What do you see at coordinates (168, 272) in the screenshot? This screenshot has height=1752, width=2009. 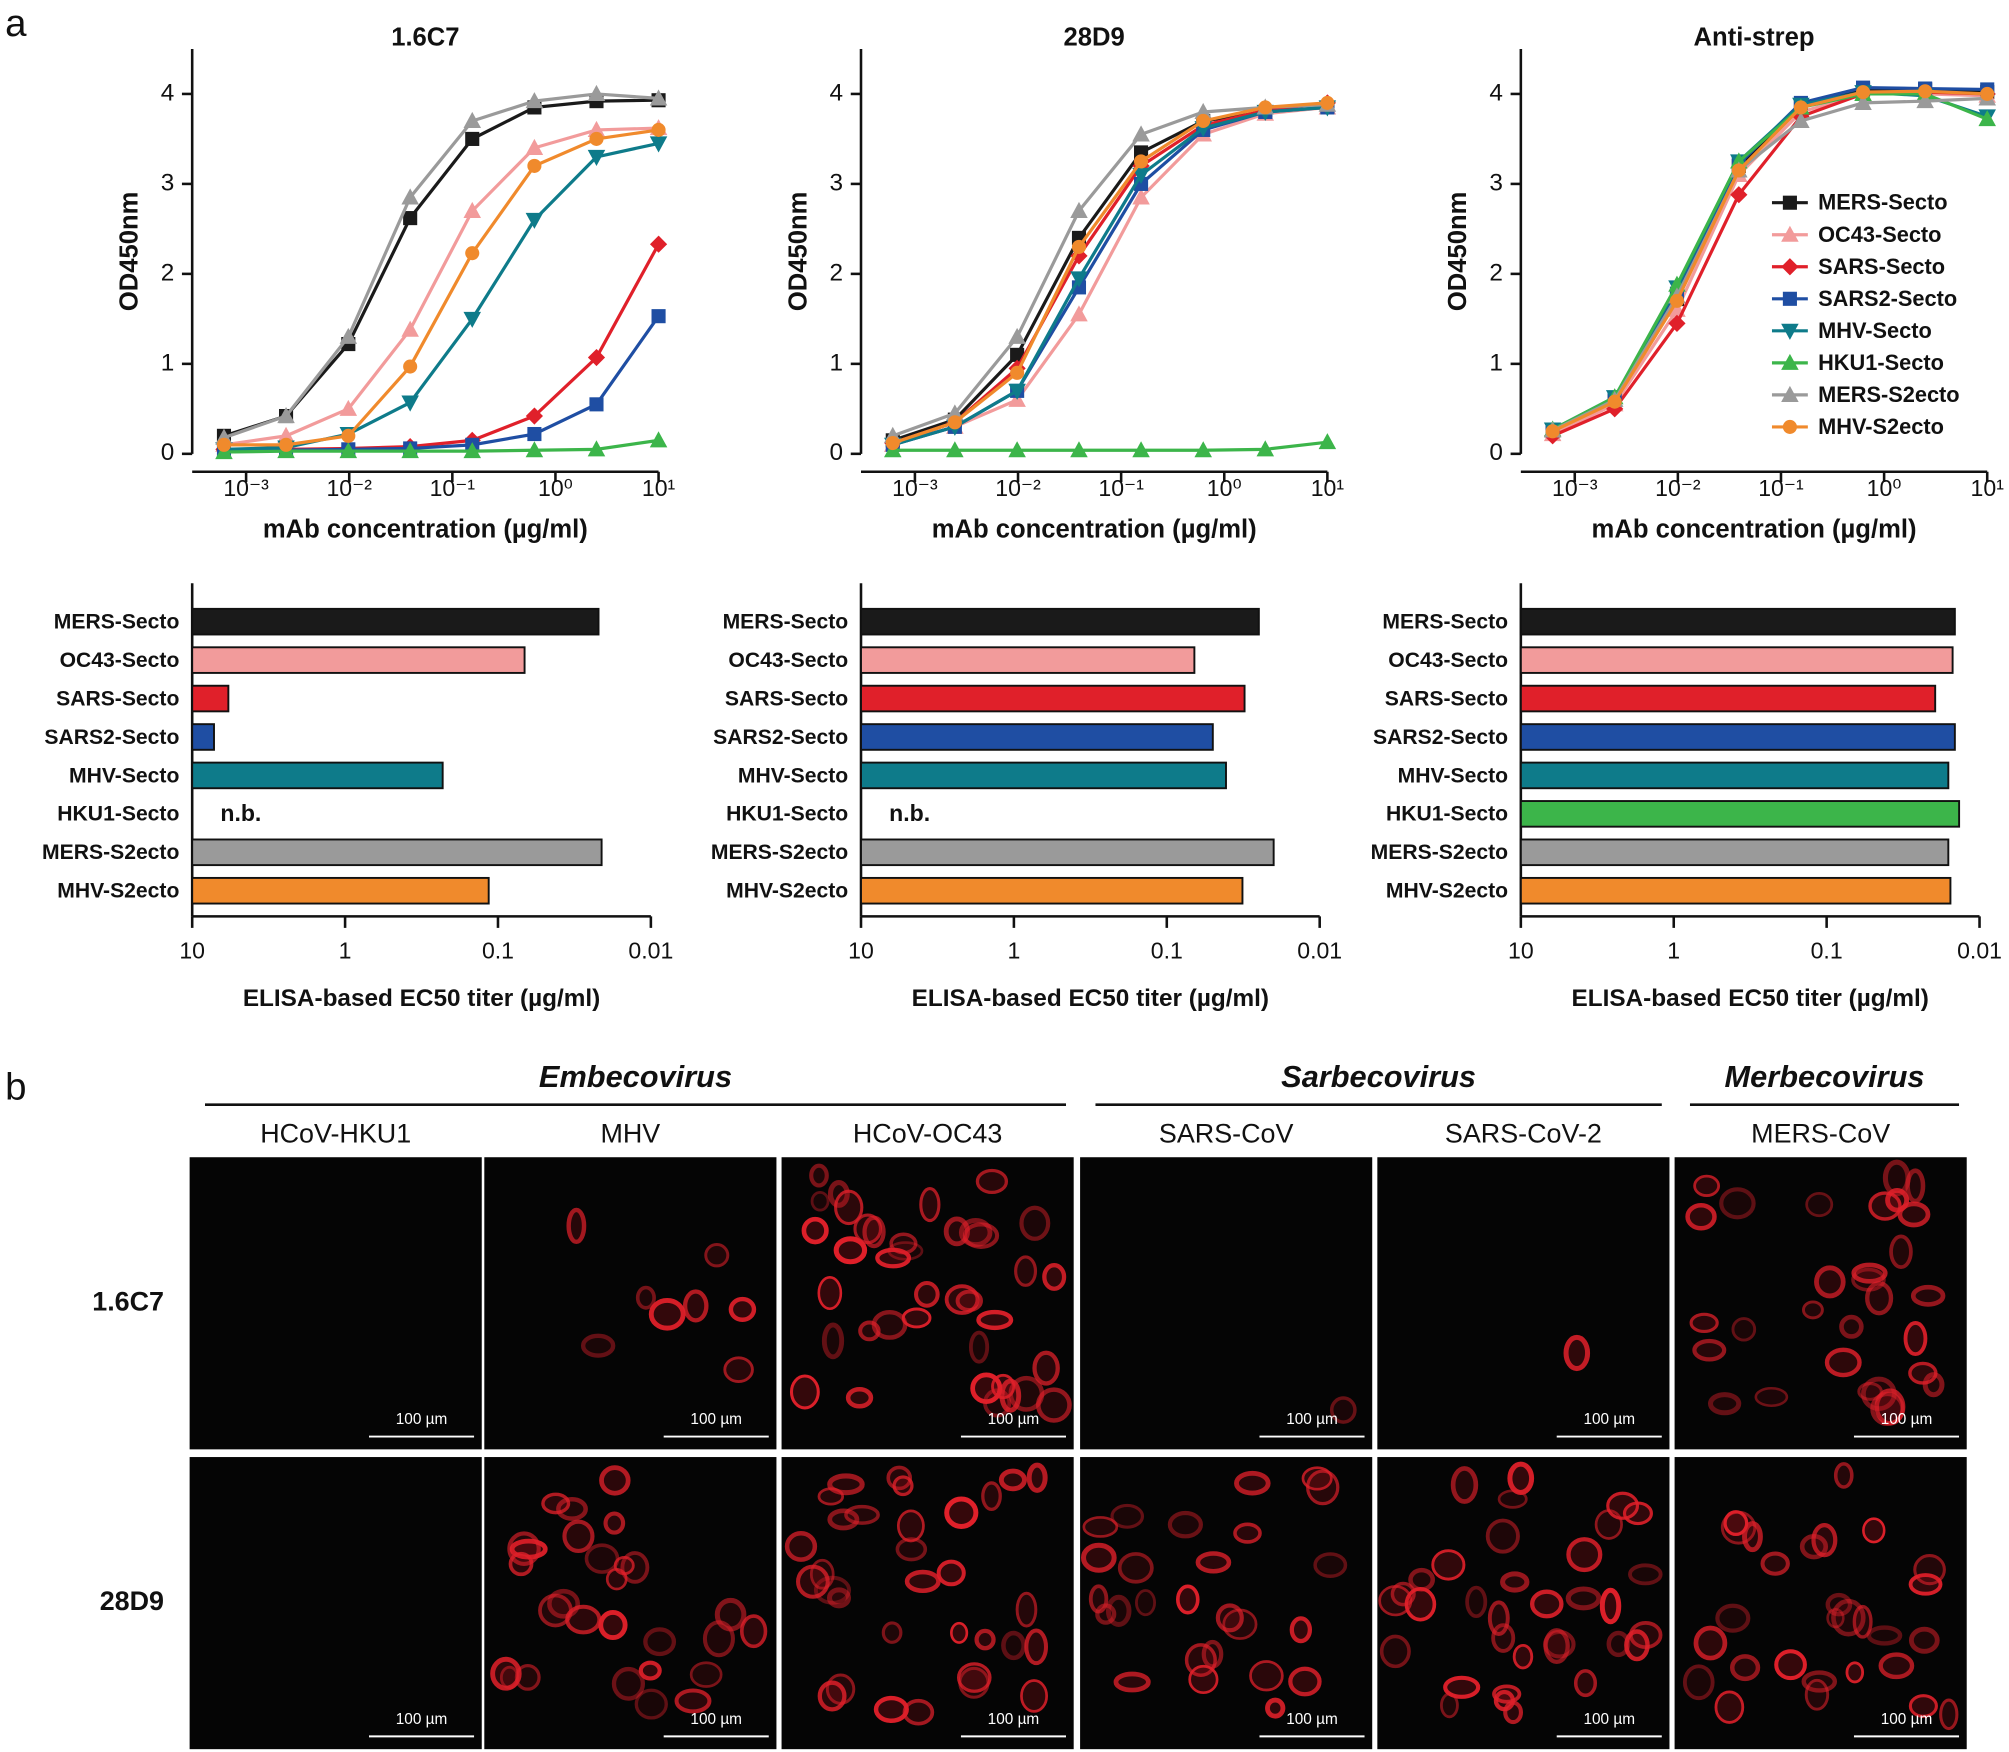 I see `y-tick-label: 2` at bounding box center [168, 272].